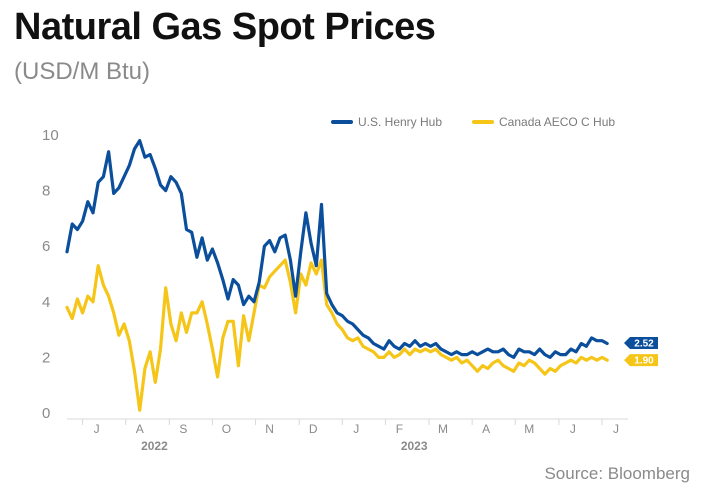  I want to click on x-year-label: 2023, so click(414, 446).